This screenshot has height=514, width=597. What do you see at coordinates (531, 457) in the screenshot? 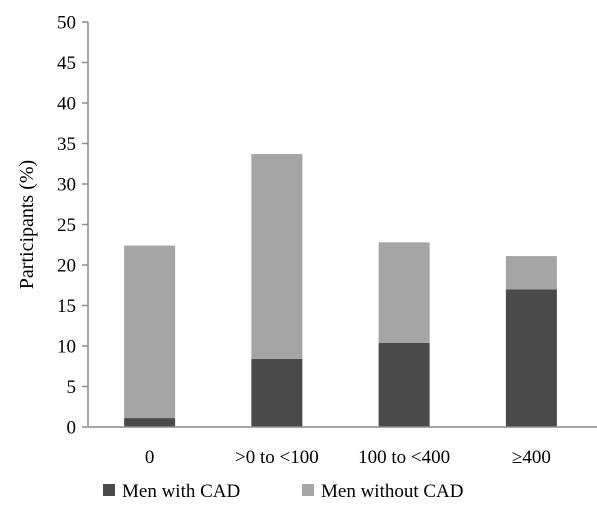
I see `x-category-label: ≥400` at bounding box center [531, 457].